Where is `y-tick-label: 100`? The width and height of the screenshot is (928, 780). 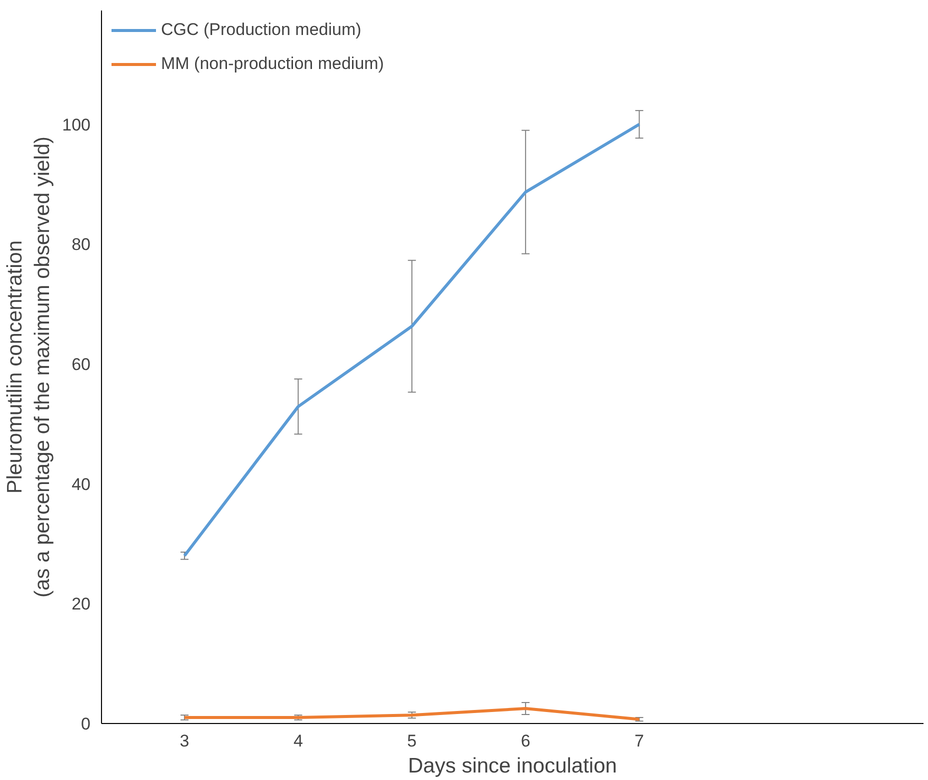 y-tick-label: 100 is located at coordinates (76, 124).